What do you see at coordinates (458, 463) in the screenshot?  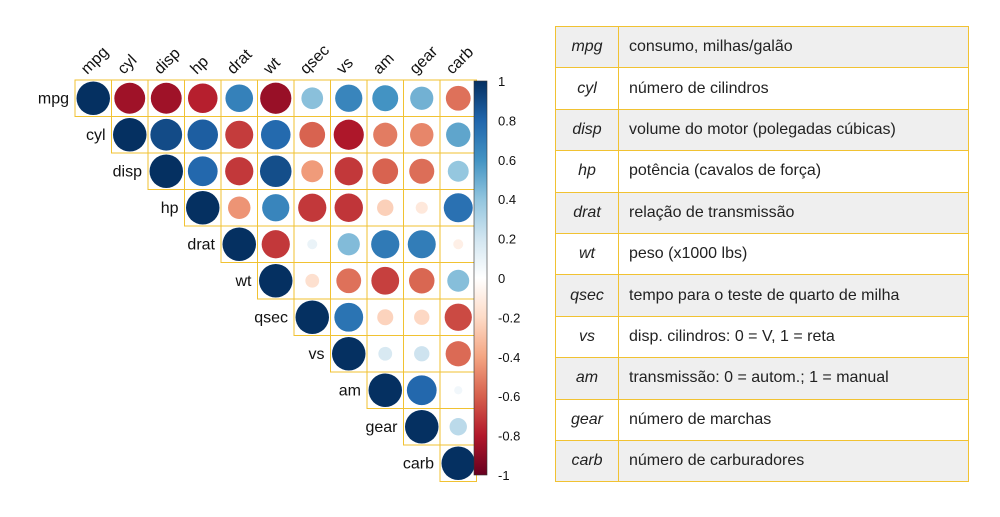 I see `correlation-circle-carb-carb` at bounding box center [458, 463].